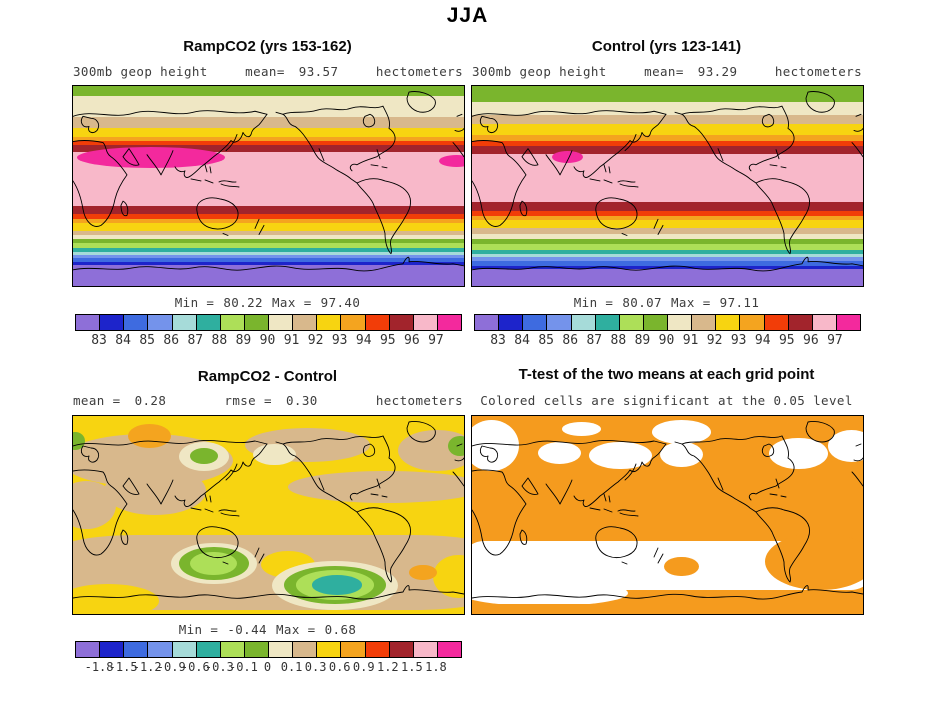 The image size is (935, 723). What do you see at coordinates (243, 667) in the screenshot?
I see `colorbar-tick-label: -0.1` at bounding box center [243, 667].